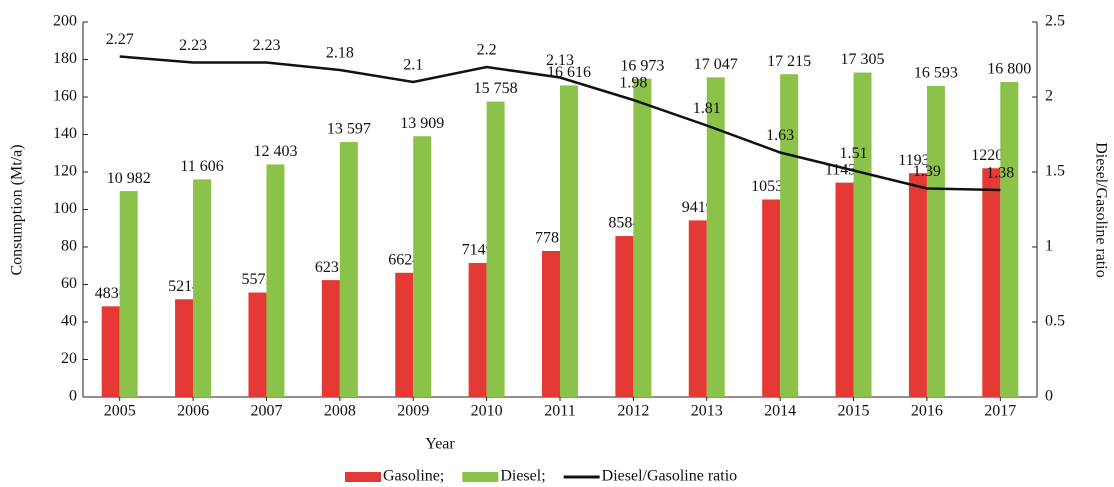 The height and width of the screenshot is (487, 1114). I want to click on x-tick-label: 2005, so click(120, 411).